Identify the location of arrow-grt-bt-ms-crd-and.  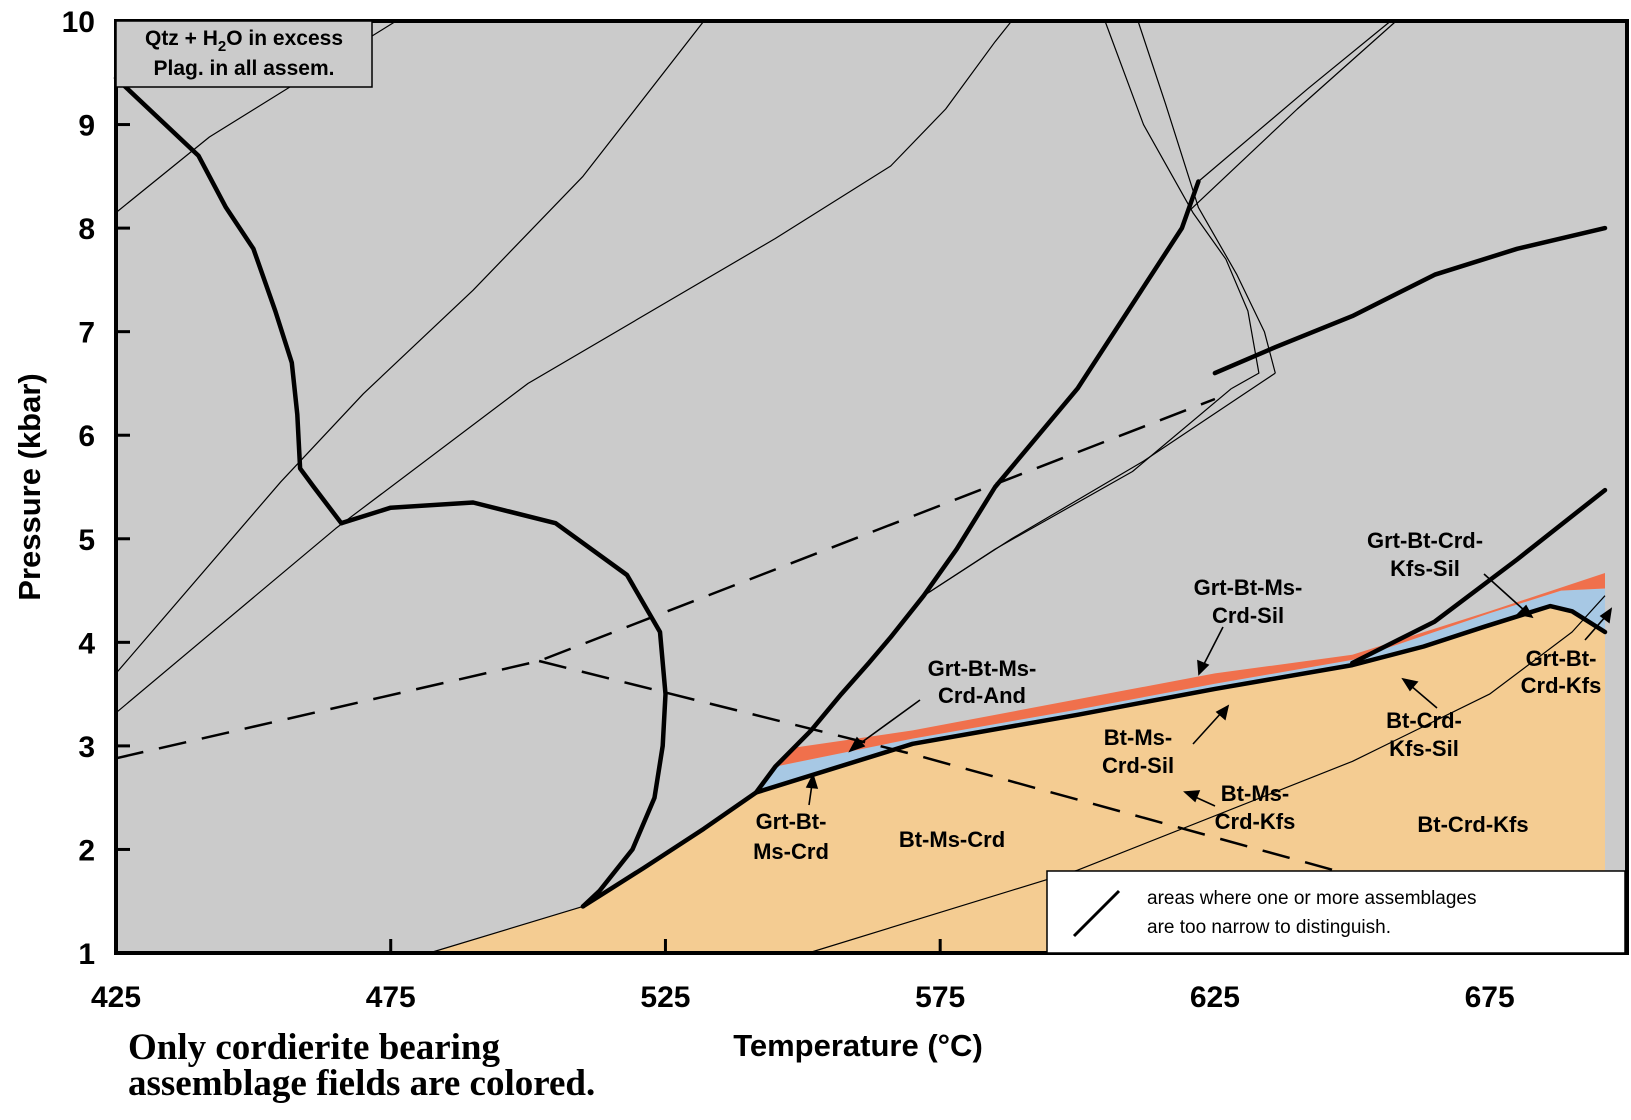
(884, 726).